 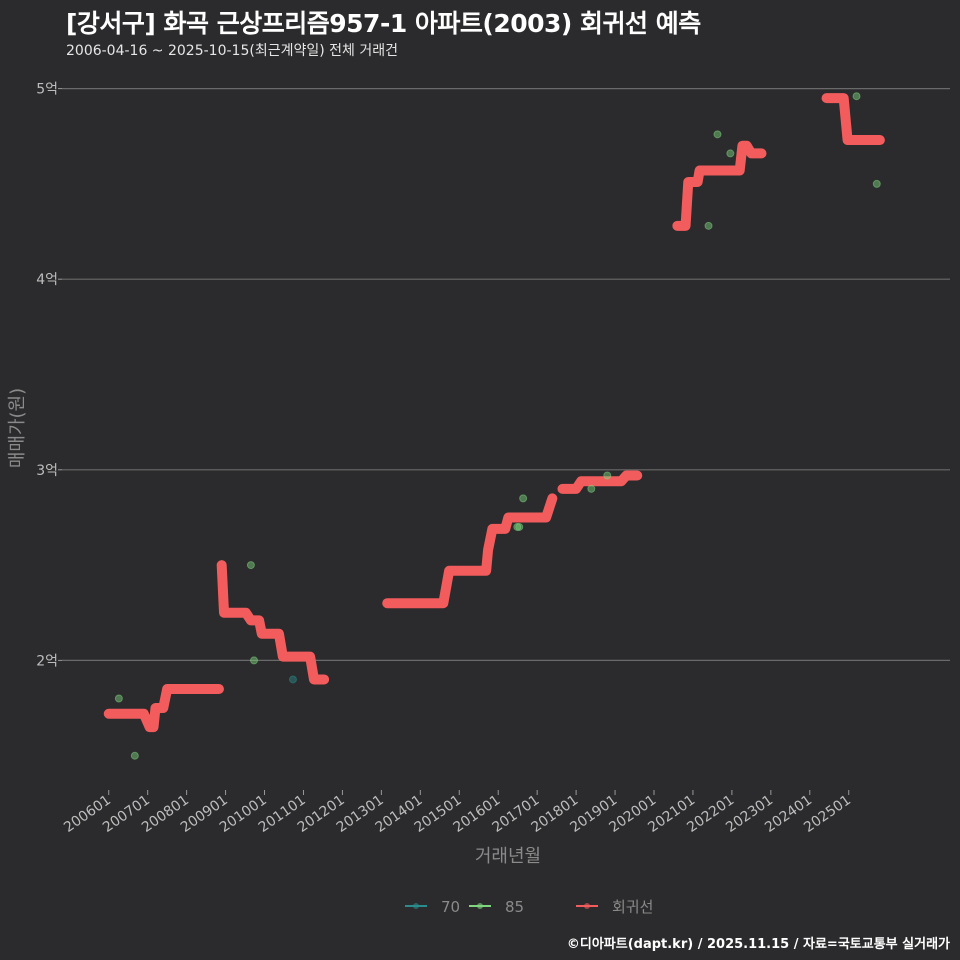 I want to click on legend-label: 85, so click(x=514, y=907).